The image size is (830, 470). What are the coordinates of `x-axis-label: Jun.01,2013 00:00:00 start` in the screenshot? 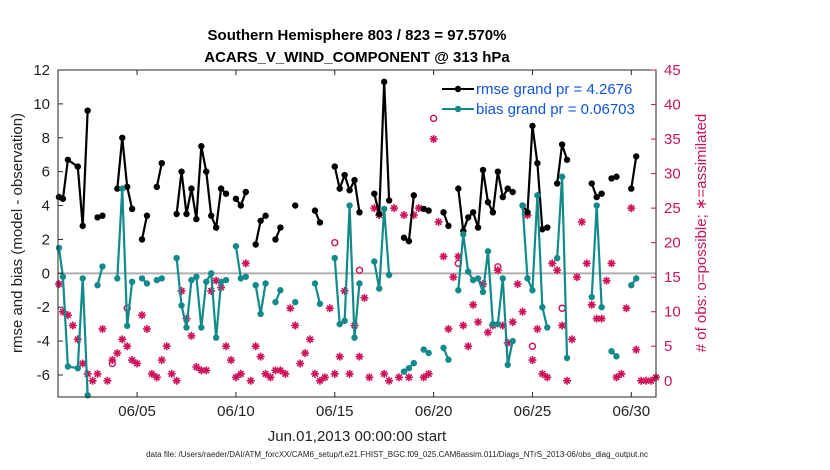 It's located at (357, 436).